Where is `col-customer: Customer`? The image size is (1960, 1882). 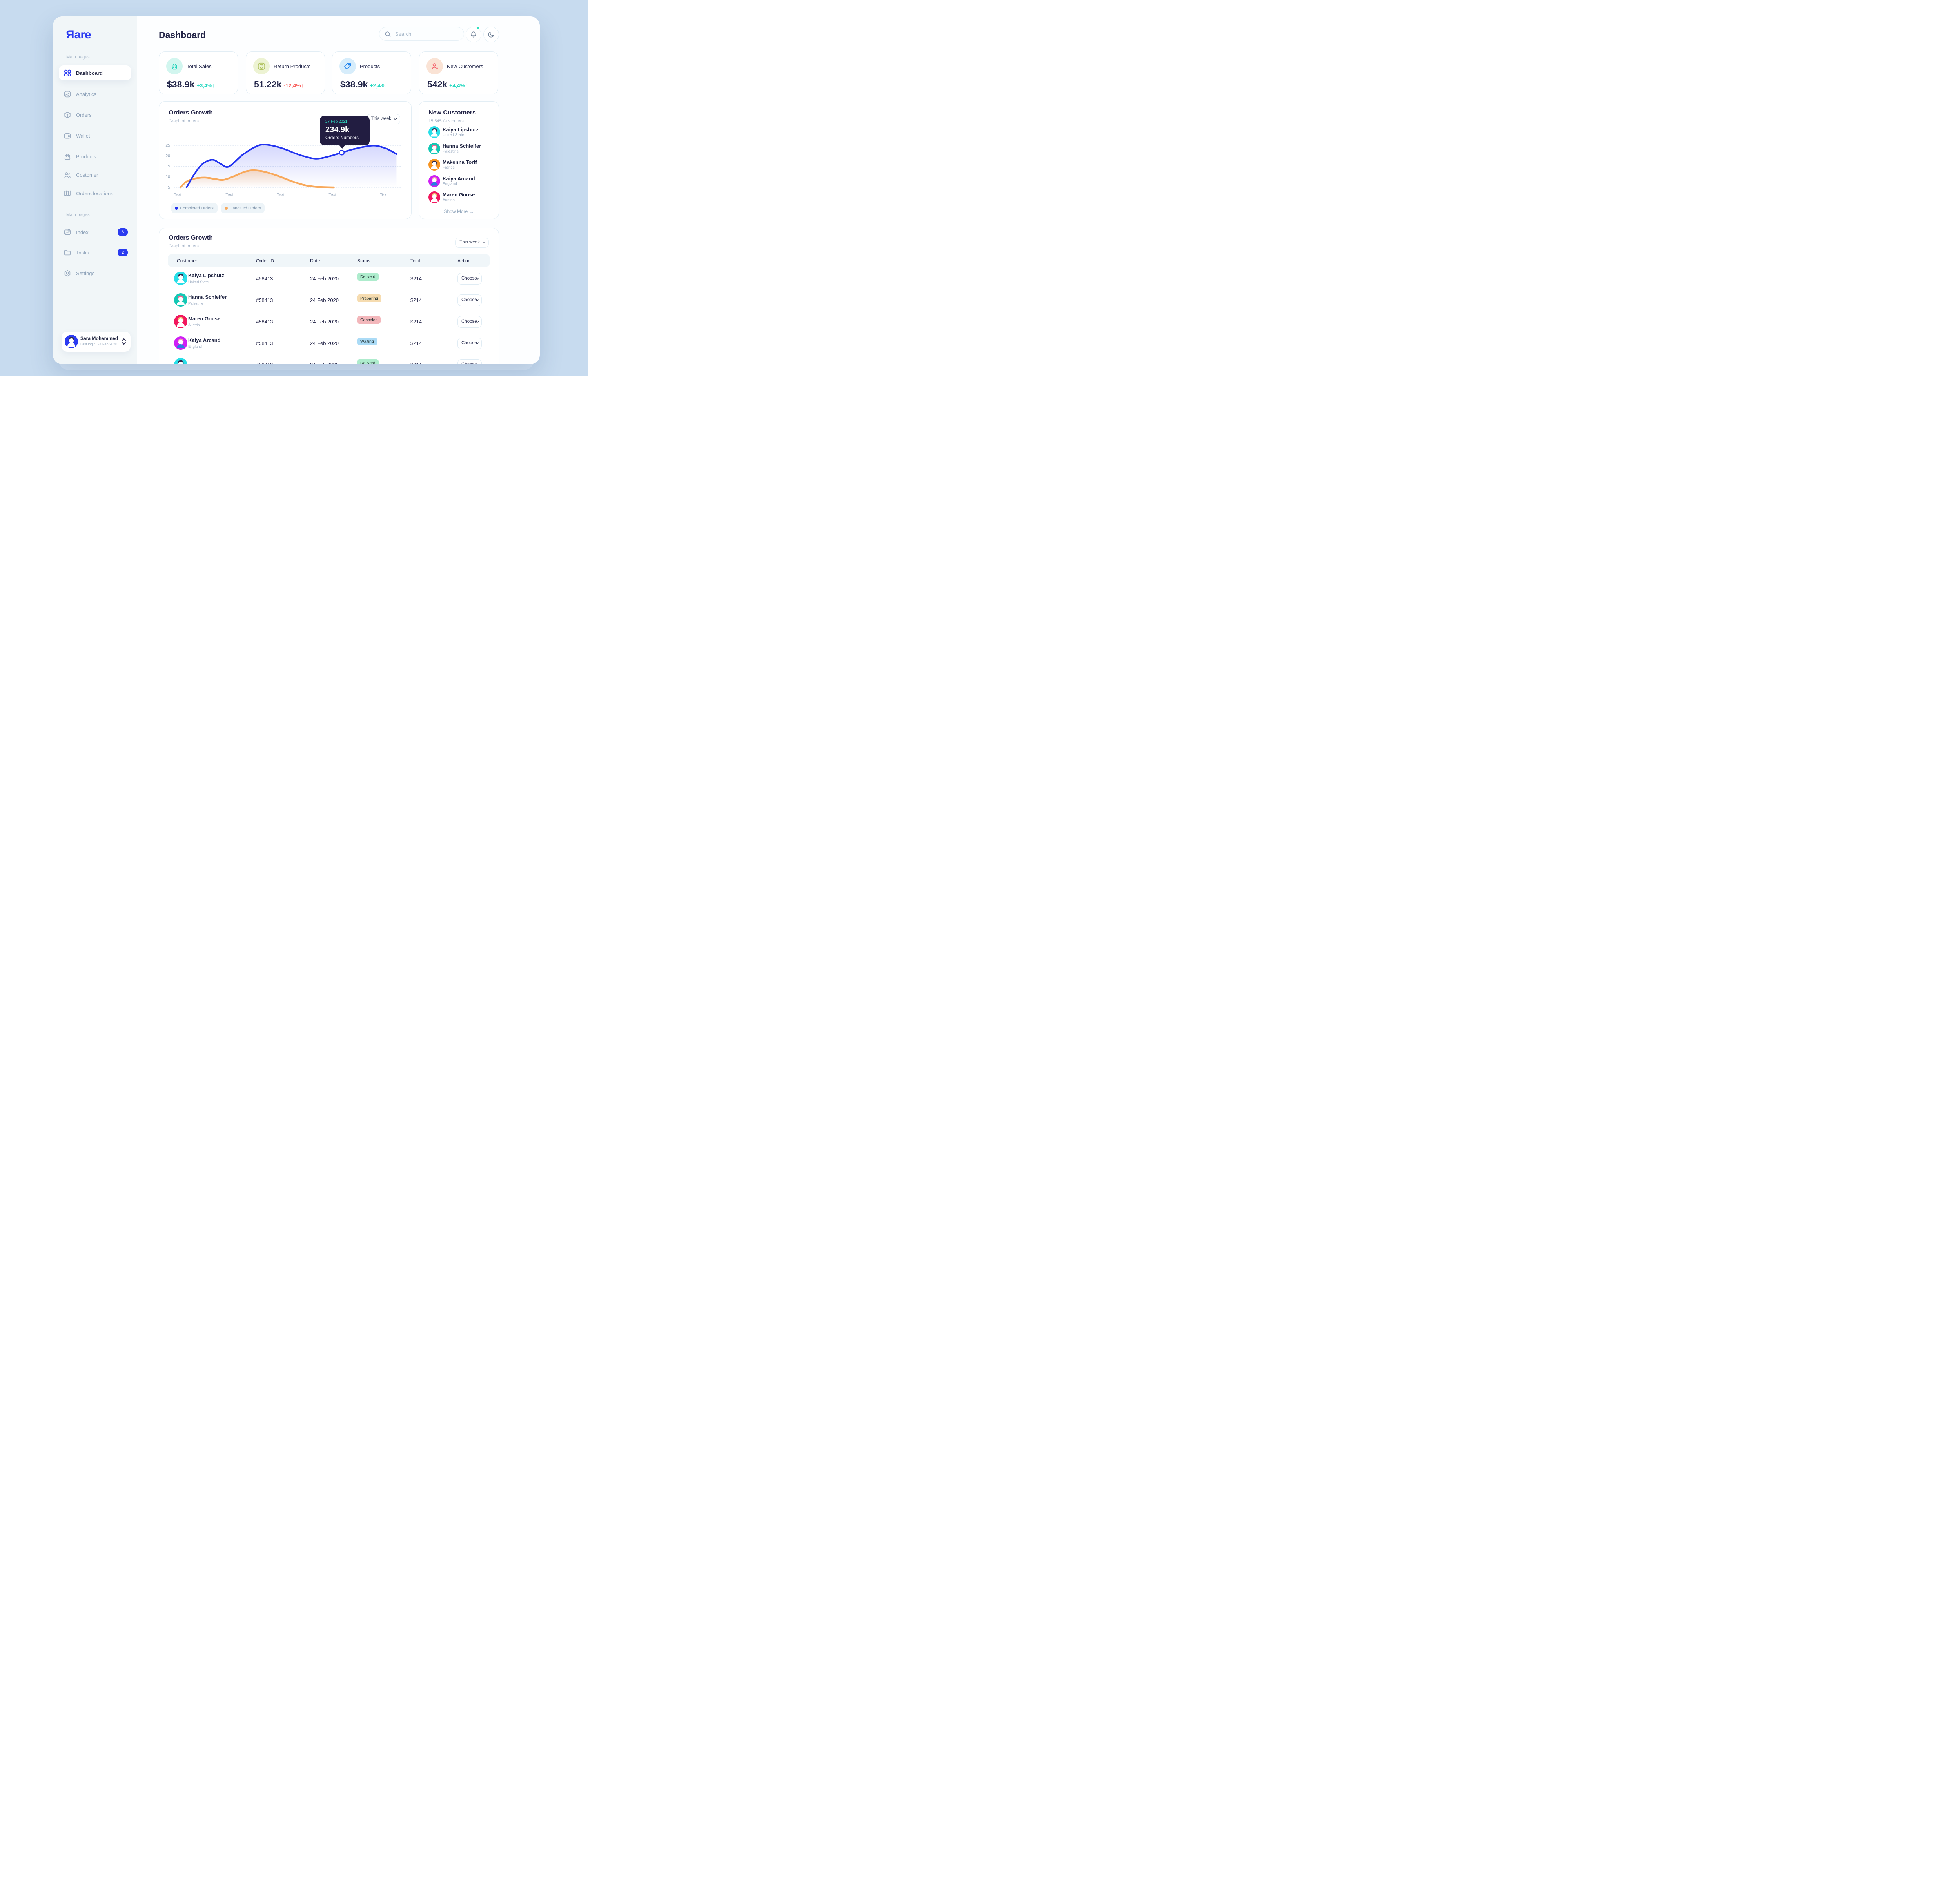 col-customer: Customer is located at coordinates (187, 260).